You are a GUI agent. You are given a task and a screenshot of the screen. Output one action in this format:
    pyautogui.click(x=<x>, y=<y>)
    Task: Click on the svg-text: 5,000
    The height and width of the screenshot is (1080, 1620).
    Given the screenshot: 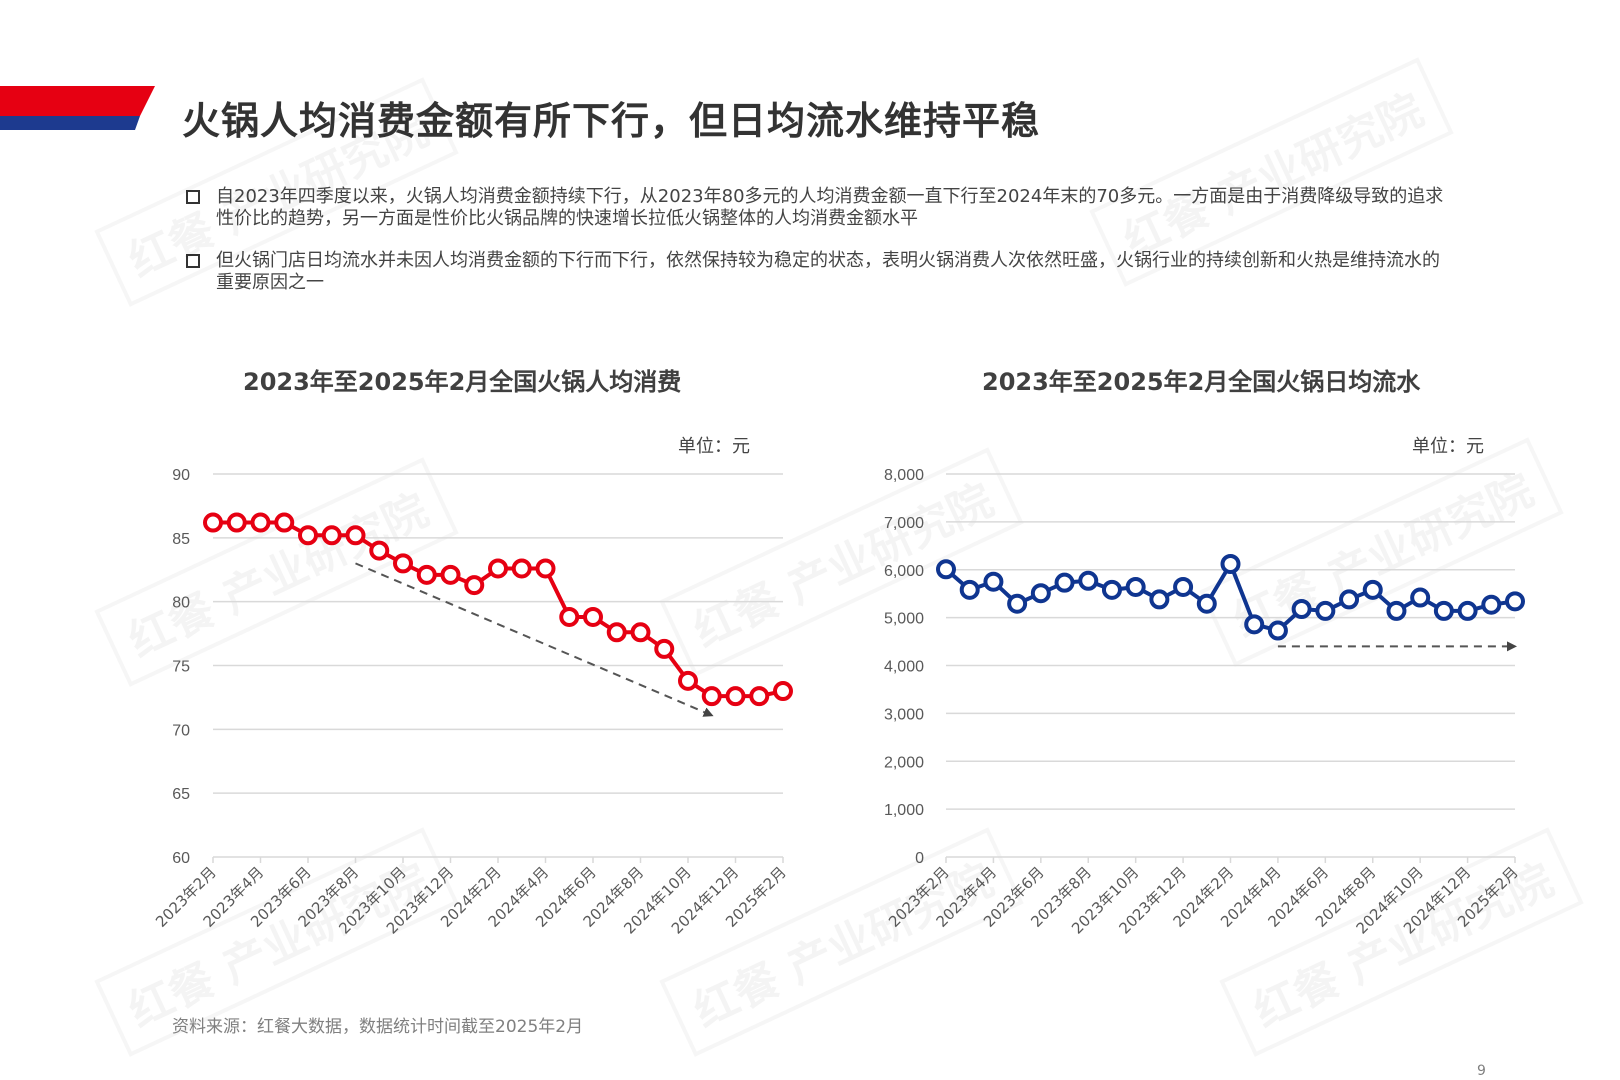 What is the action you would take?
    pyautogui.click(x=904, y=619)
    